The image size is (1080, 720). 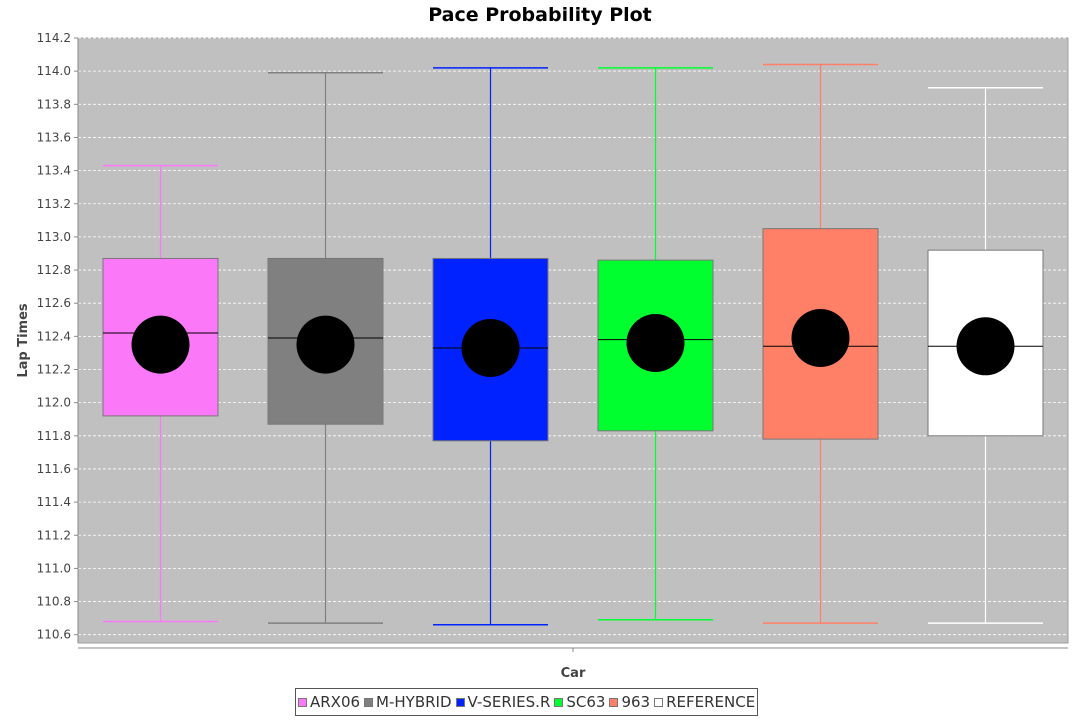 What do you see at coordinates (586, 702) in the screenshot?
I see `legend-label: SC63` at bounding box center [586, 702].